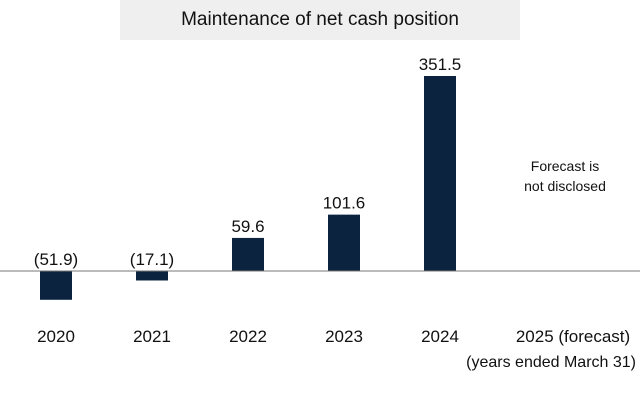 Image resolution: width=640 pixels, height=400 pixels. Describe the element at coordinates (247, 226) in the screenshot. I see `value-label-2022: 59.6` at that location.